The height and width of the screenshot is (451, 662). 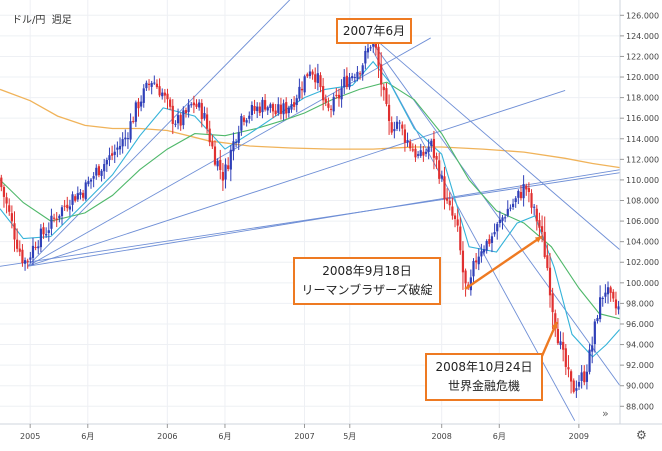 What do you see at coordinates (641, 435) in the screenshot?
I see `gear-icon: ⚙` at bounding box center [641, 435].